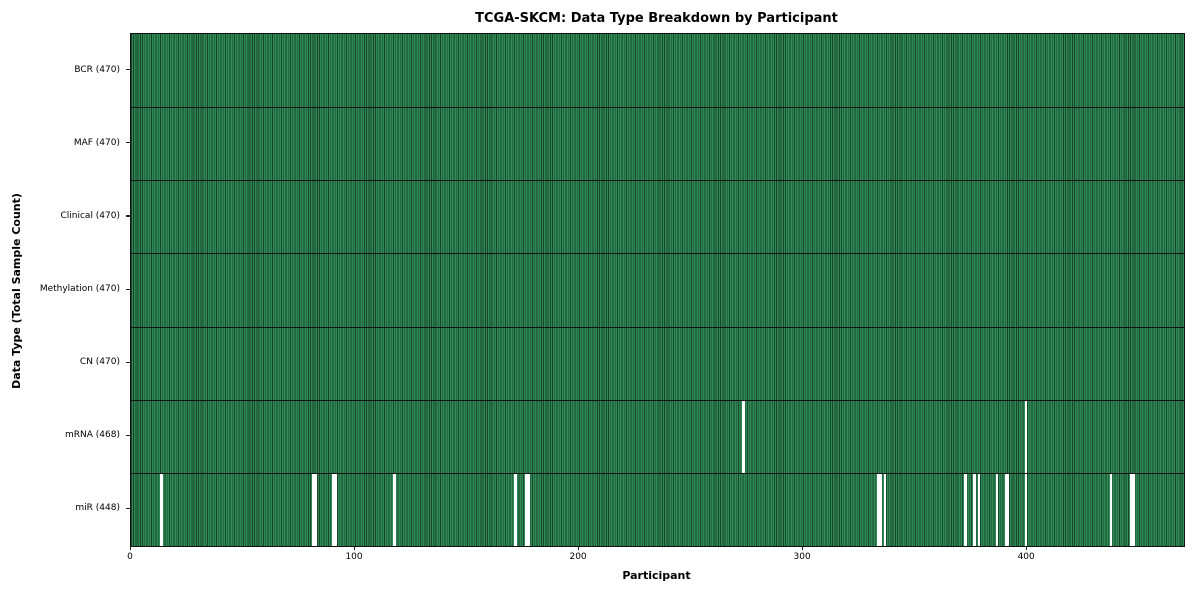 The height and width of the screenshot is (600, 1200). I want to click on heatmap-row-mRNA, so click(657, 436).